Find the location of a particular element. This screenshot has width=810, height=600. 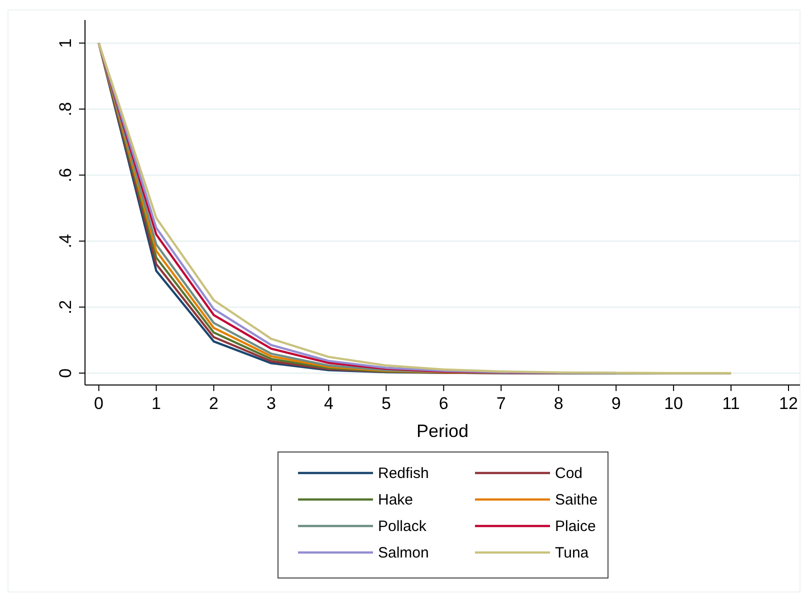

x-tick-label: 10 is located at coordinates (674, 403).